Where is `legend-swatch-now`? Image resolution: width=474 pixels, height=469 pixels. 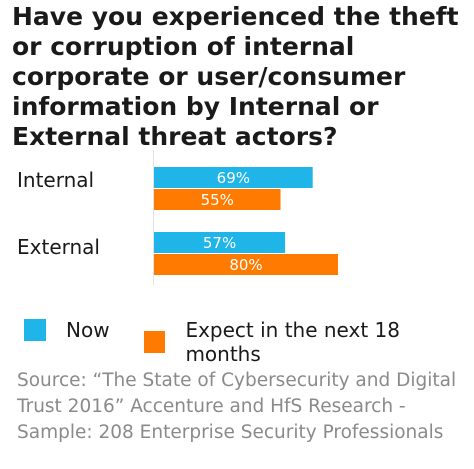 legend-swatch-now is located at coordinates (35, 330).